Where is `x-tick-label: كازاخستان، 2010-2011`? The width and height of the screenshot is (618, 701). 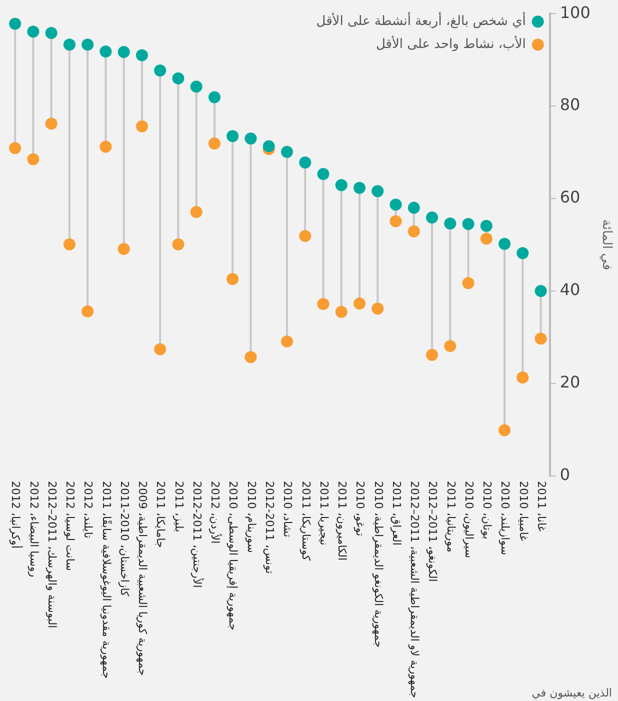
x-tick-label: كازاخستان، 2010-2011 is located at coordinates (124, 539).